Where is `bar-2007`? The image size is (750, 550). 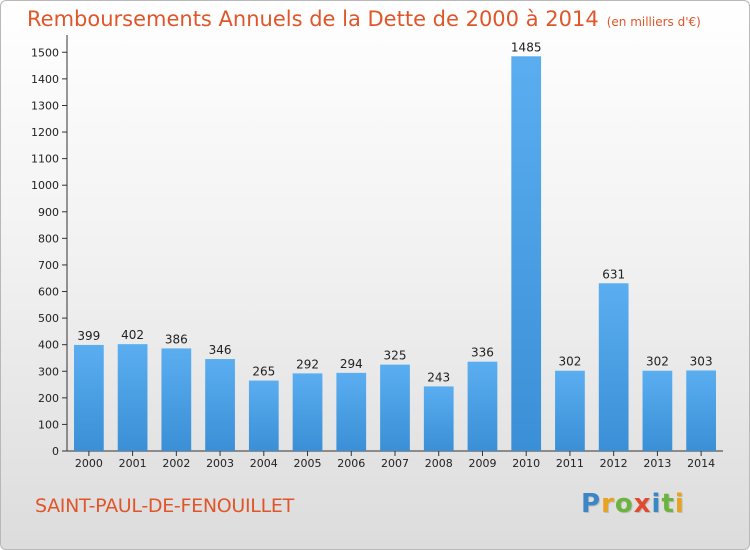 bar-2007 is located at coordinates (395, 407).